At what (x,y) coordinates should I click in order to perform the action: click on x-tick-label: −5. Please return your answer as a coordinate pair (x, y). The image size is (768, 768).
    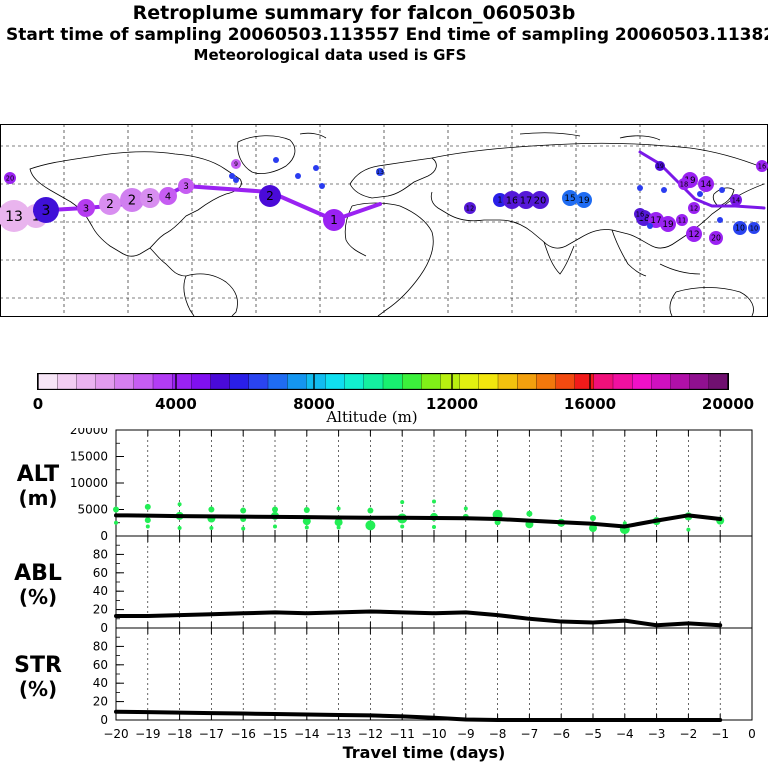
    Looking at the image, I should click on (593, 734).